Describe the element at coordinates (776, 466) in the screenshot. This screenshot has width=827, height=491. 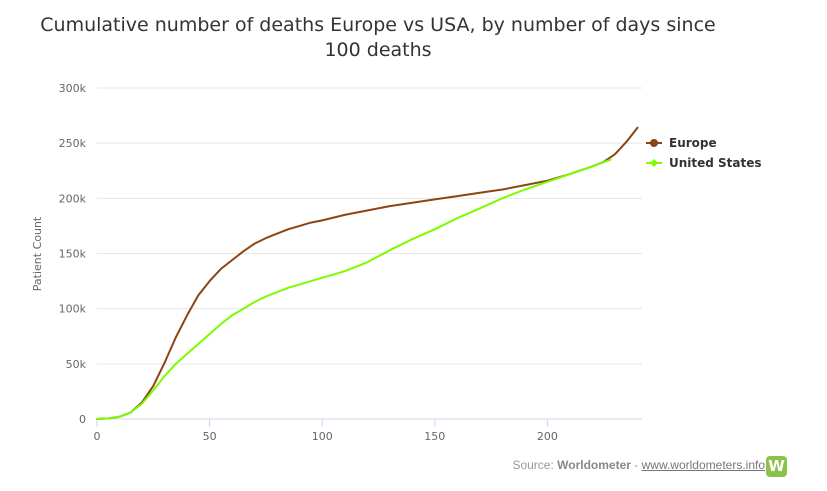
I see `worldometer-logo-icon: W` at that location.